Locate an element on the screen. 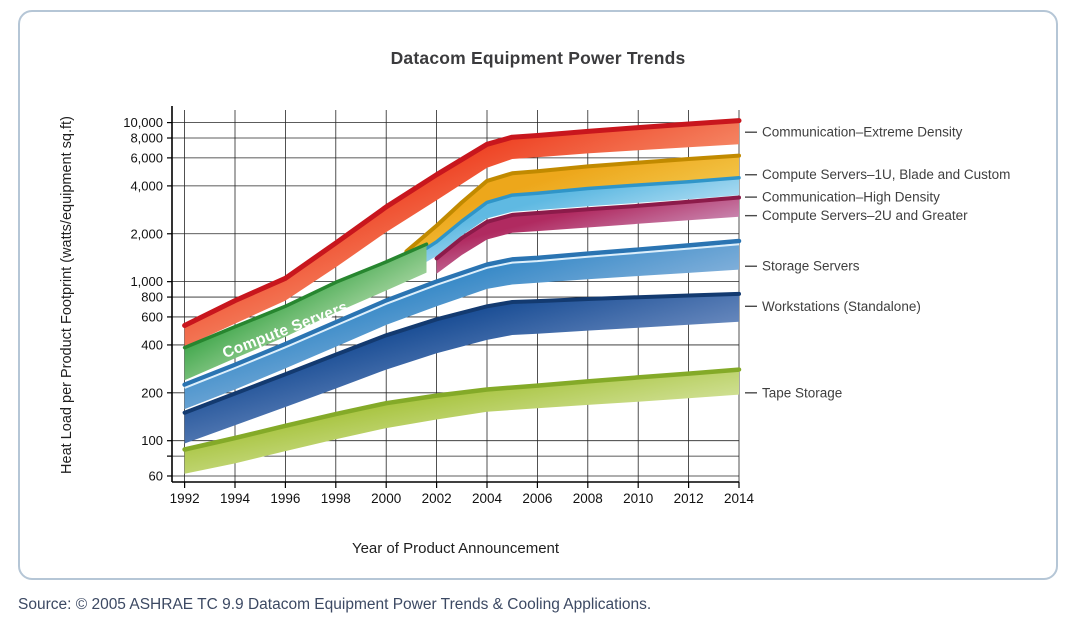 The image size is (1078, 627). y-tick-label: 400 is located at coordinates (152, 344).